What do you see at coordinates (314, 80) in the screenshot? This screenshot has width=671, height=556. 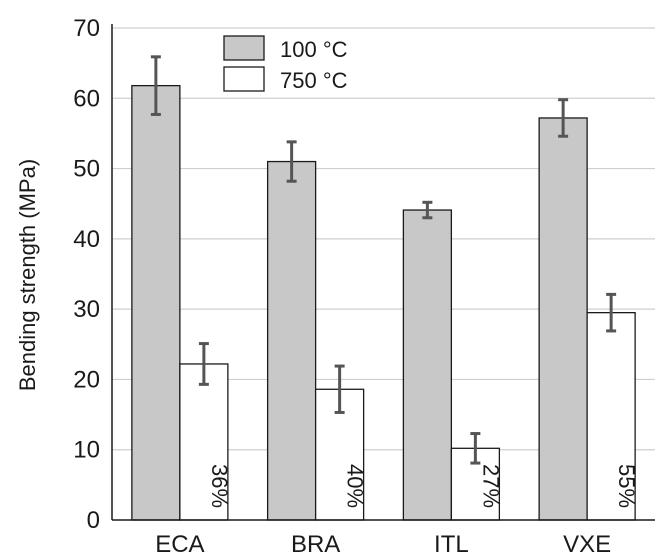 I see `legend-label-series-2: 750 °C` at bounding box center [314, 80].